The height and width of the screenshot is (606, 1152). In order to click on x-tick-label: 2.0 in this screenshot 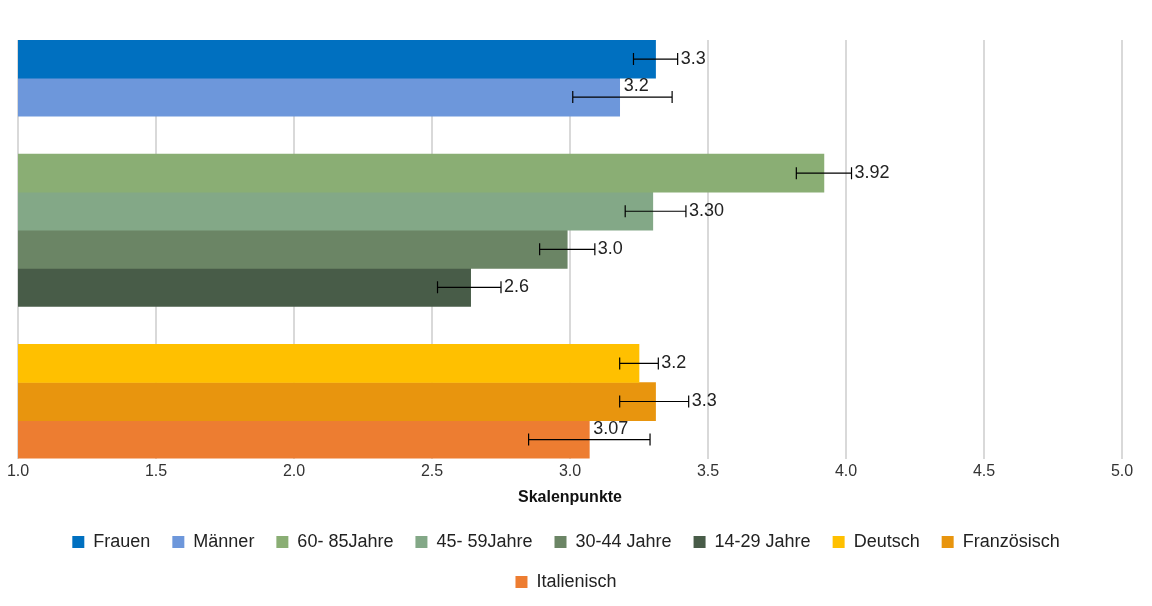, I will do `click(294, 470)`.